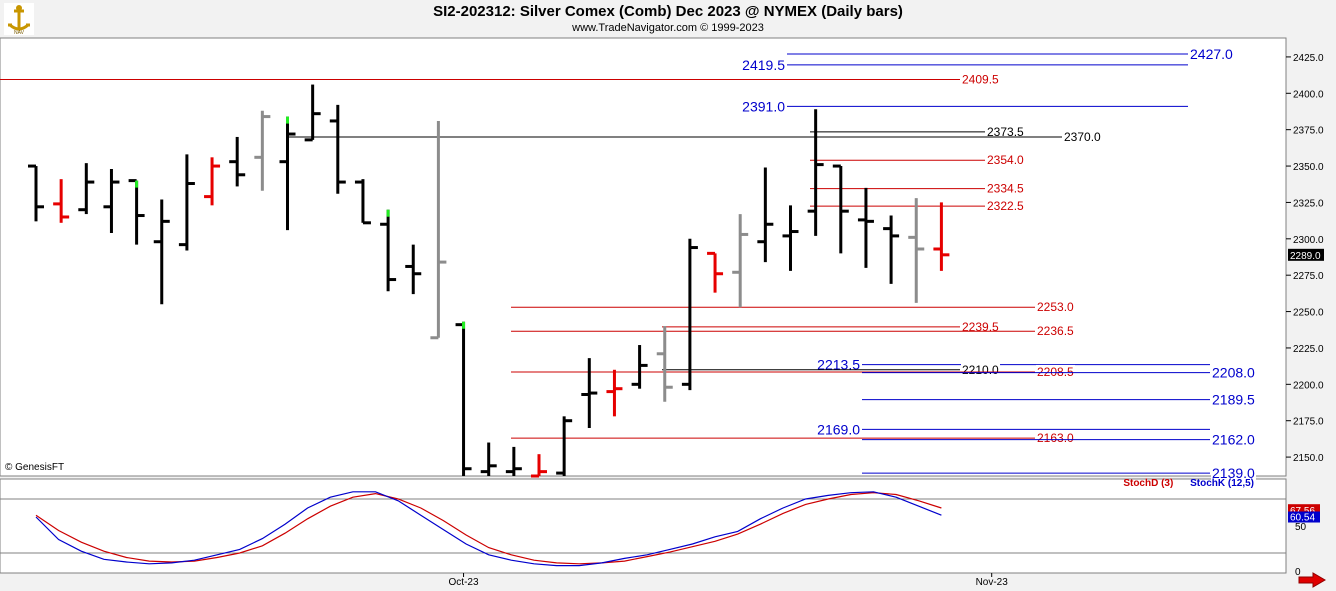  What do you see at coordinates (1308, 313) in the screenshot?
I see `price-tick-label: 2250.0` at bounding box center [1308, 313].